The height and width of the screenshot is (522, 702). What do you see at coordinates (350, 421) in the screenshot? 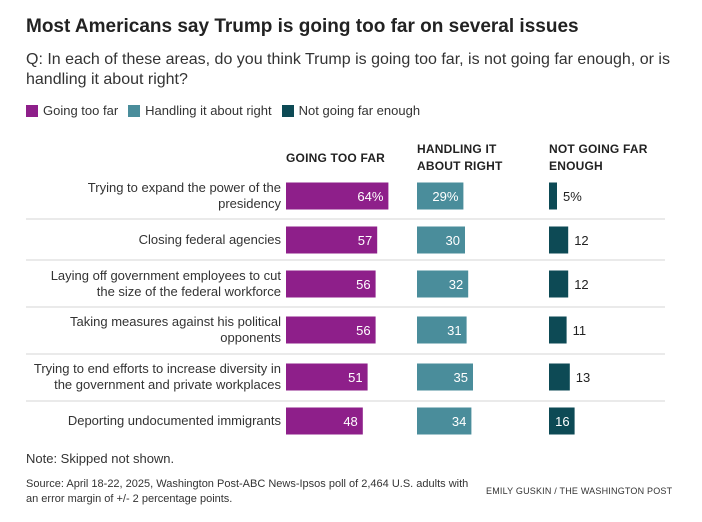
I see `data-label: 48` at bounding box center [350, 421].